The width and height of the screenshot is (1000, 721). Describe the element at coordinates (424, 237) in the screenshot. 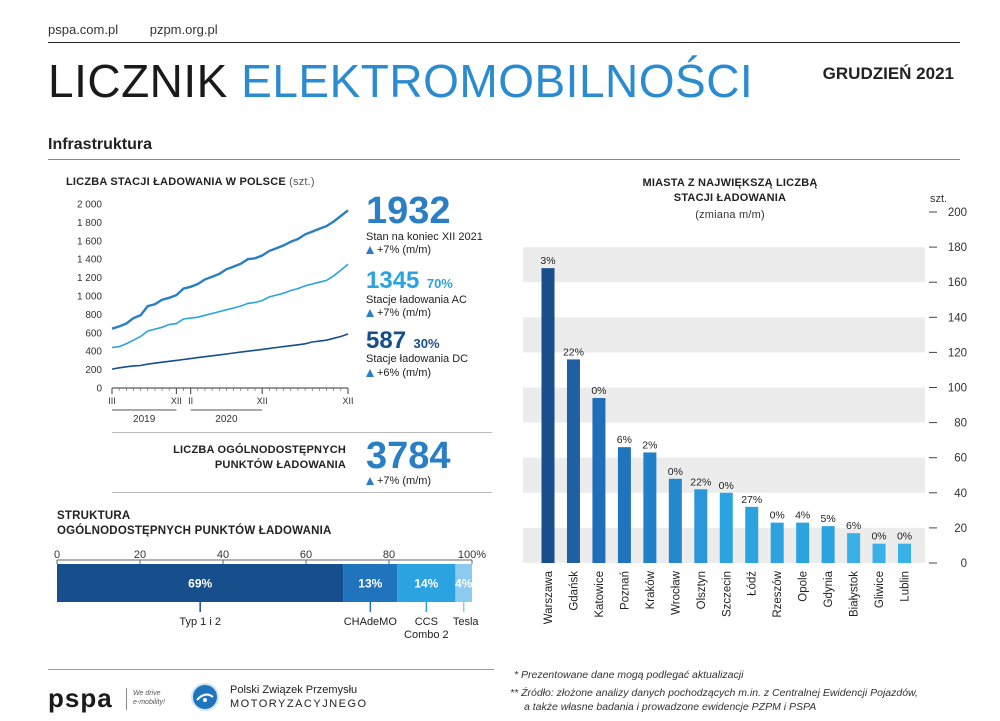

I see `stations-total-label: Stan na koniec XII 2021` at that location.